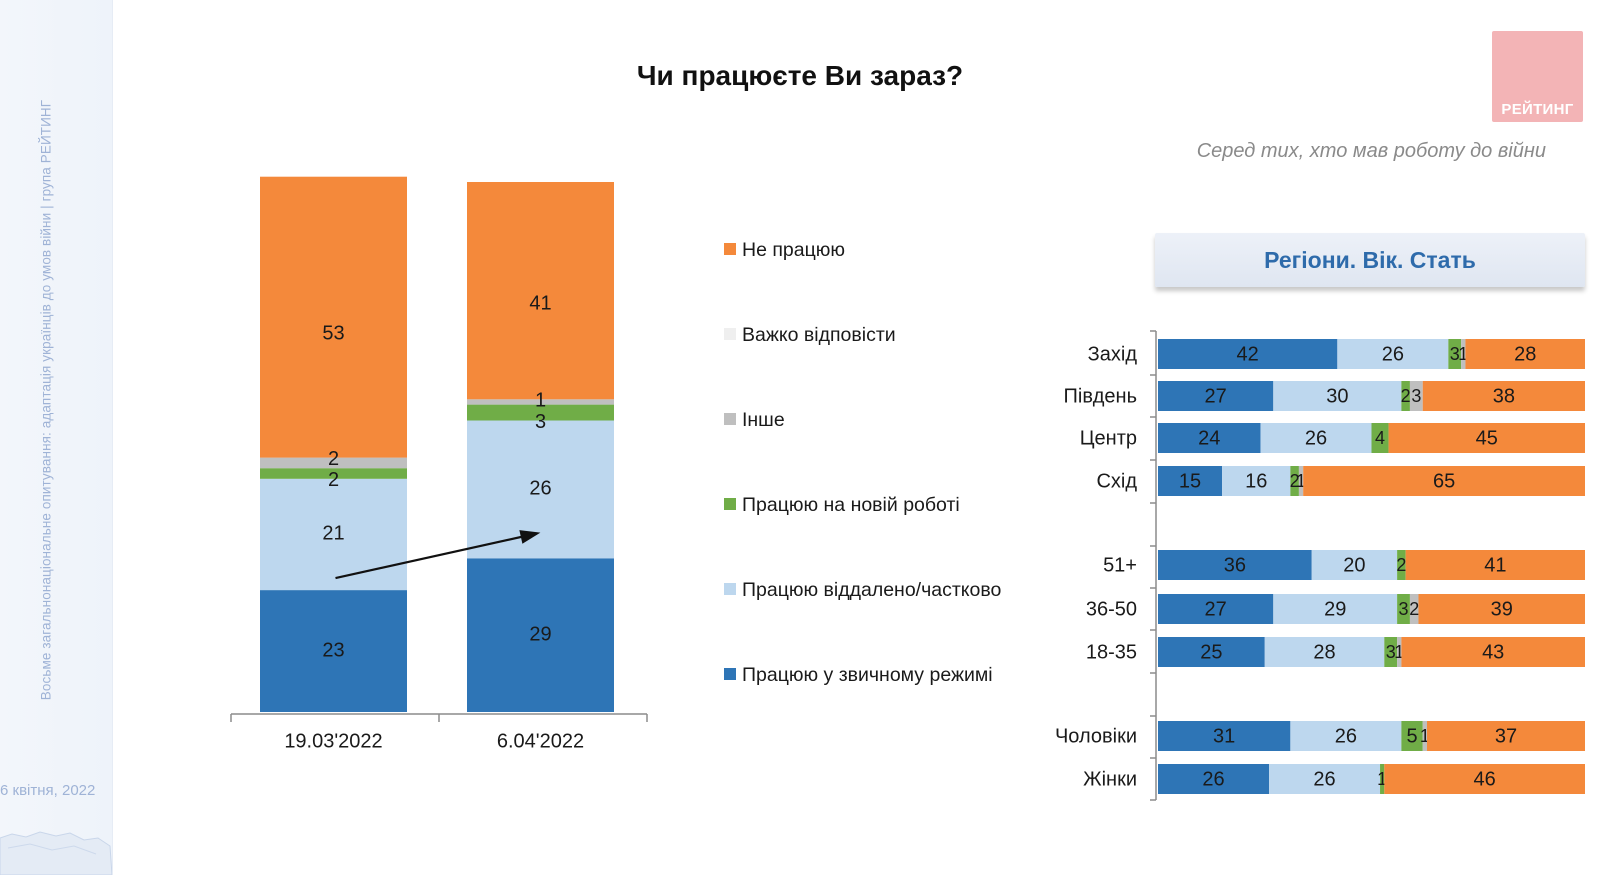 The height and width of the screenshot is (875, 1600). I want to click on legend-item-other: Інше, so click(754, 420).